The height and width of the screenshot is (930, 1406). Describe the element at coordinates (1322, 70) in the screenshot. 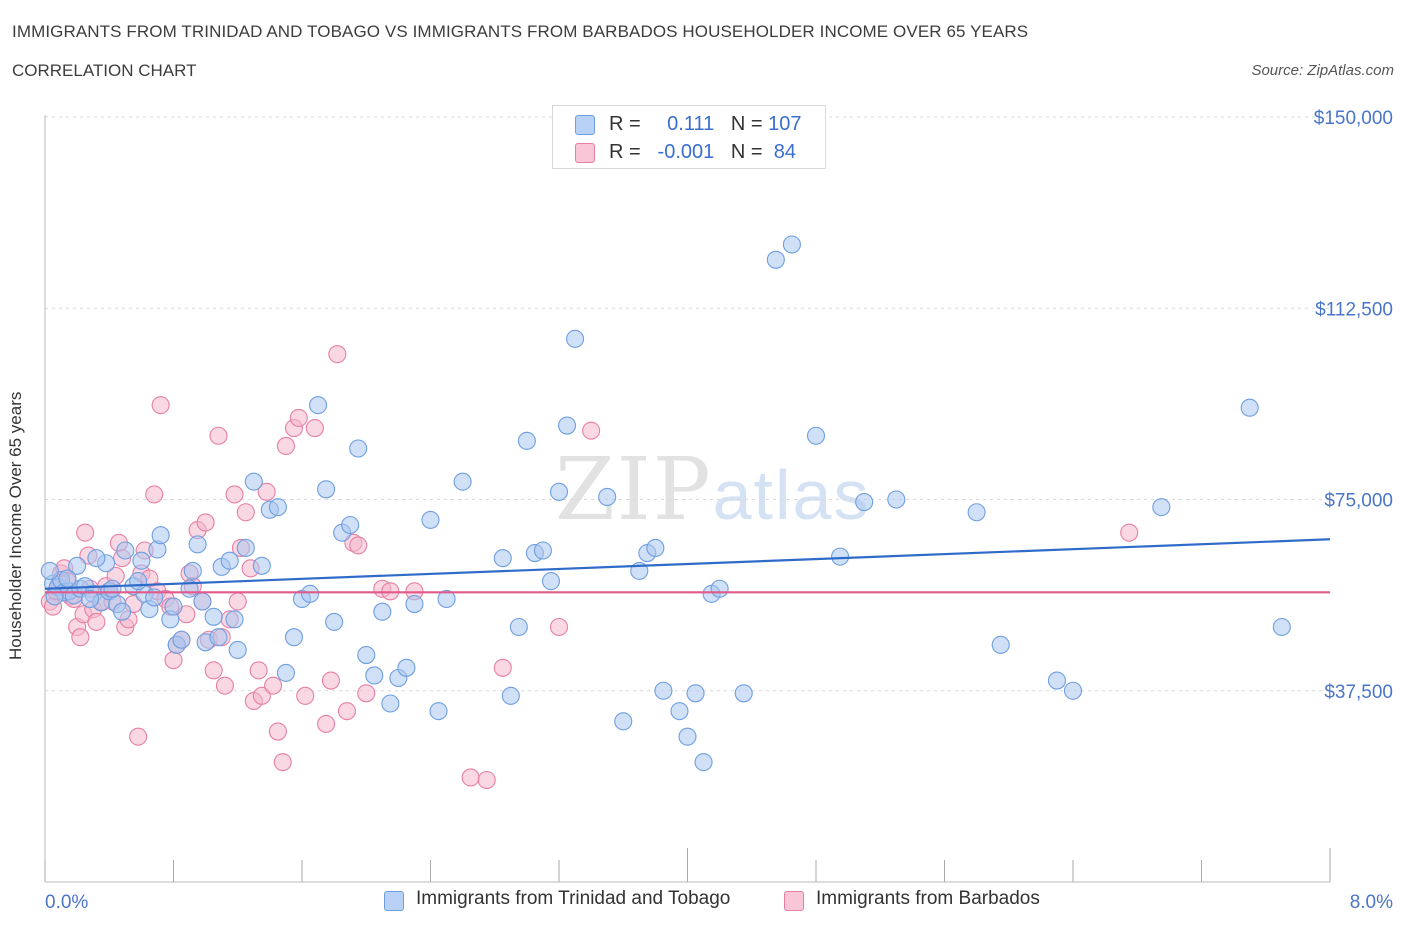

I see `source-credit: Source: ZipAtlas.com` at that location.